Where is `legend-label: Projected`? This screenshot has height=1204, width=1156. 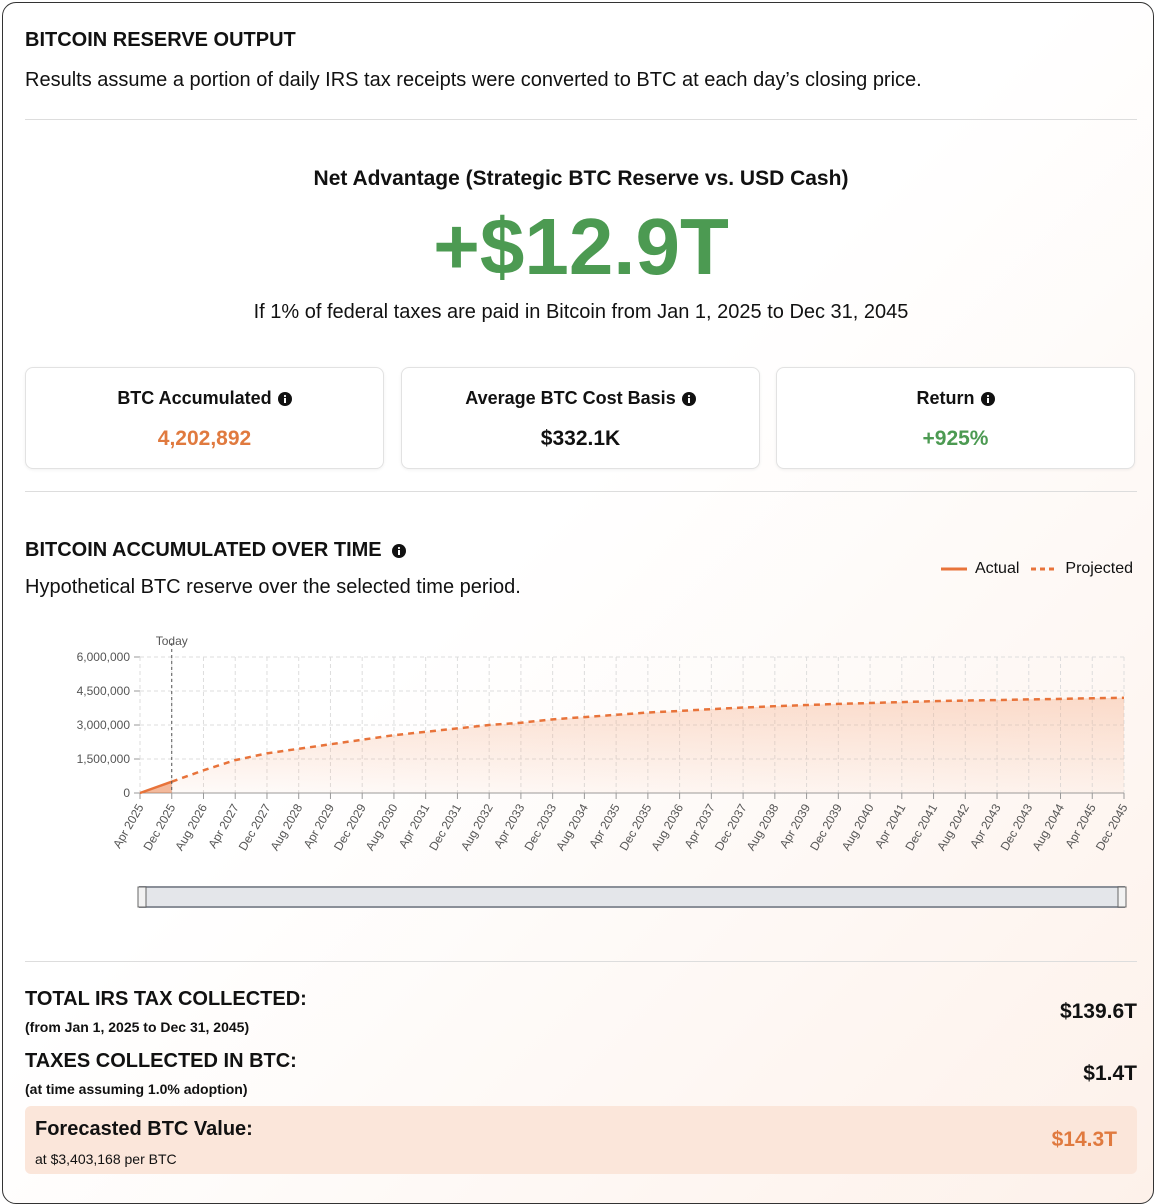 legend-label: Projected is located at coordinates (1099, 568).